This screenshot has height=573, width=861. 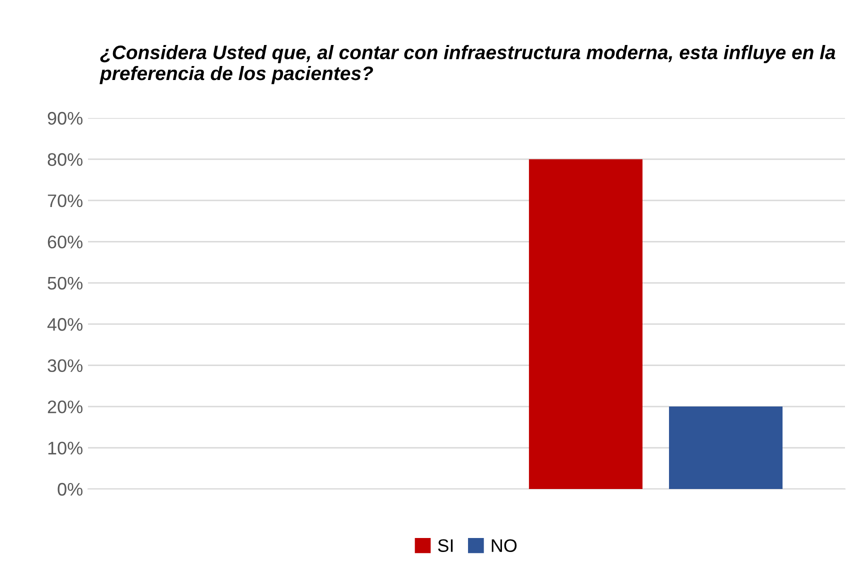 What do you see at coordinates (445, 545) in the screenshot?
I see `legend-label: SI` at bounding box center [445, 545].